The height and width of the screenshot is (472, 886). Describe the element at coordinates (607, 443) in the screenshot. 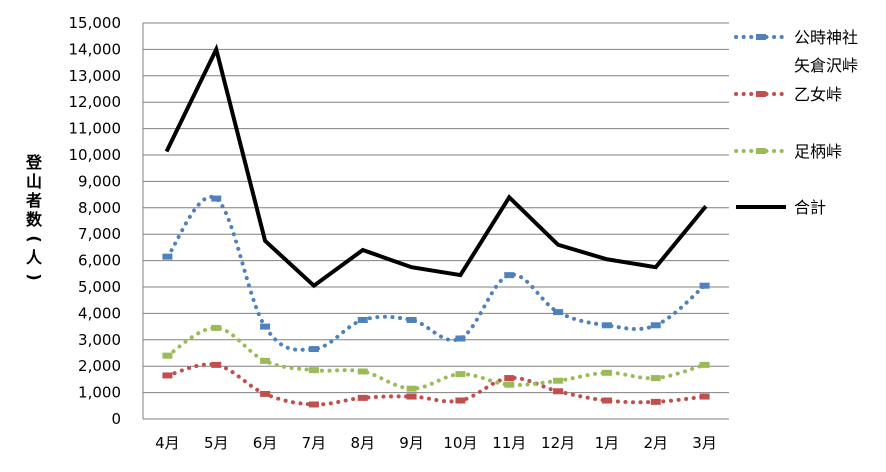

I see `x-tick-label: 1月` at that location.